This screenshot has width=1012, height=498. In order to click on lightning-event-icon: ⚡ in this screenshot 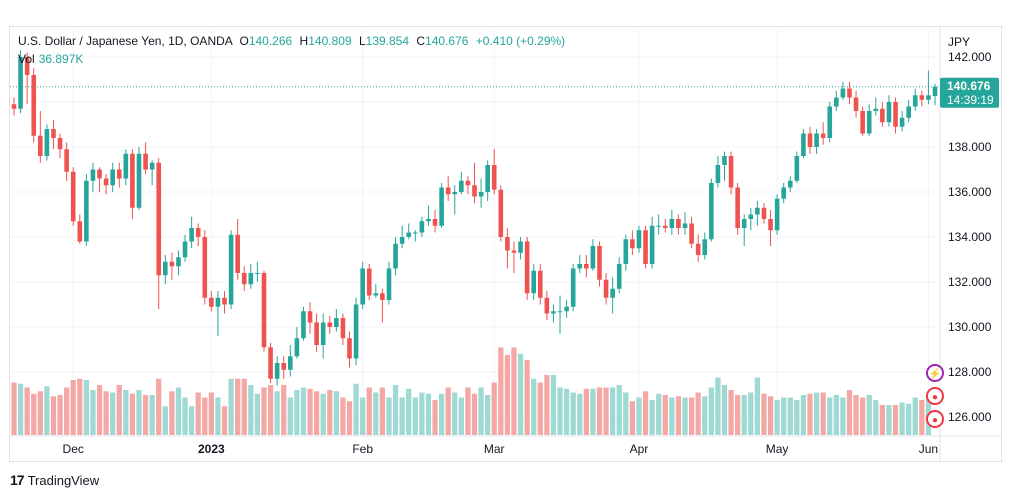, I will do `click(935, 373)`.